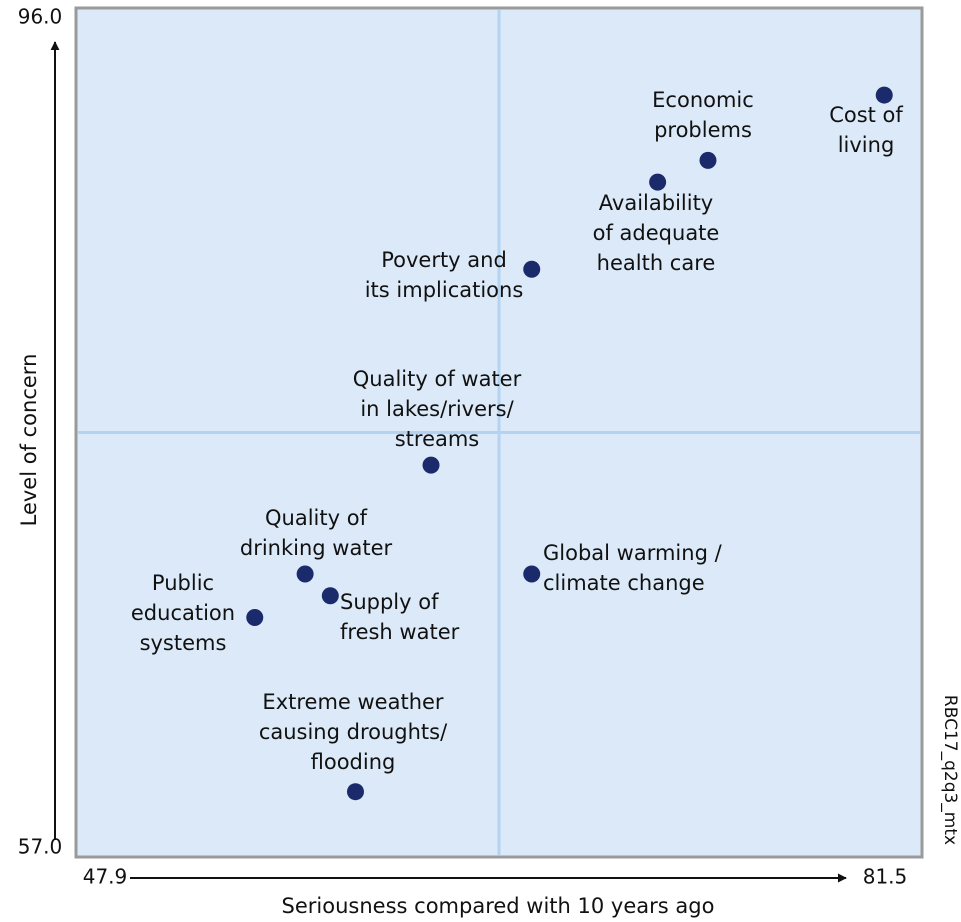 Image resolution: width=961 pixels, height=922 pixels. What do you see at coordinates (498, 906) in the screenshot?
I see `x-axis-label: Seriousness compared with 10 years ago` at bounding box center [498, 906].